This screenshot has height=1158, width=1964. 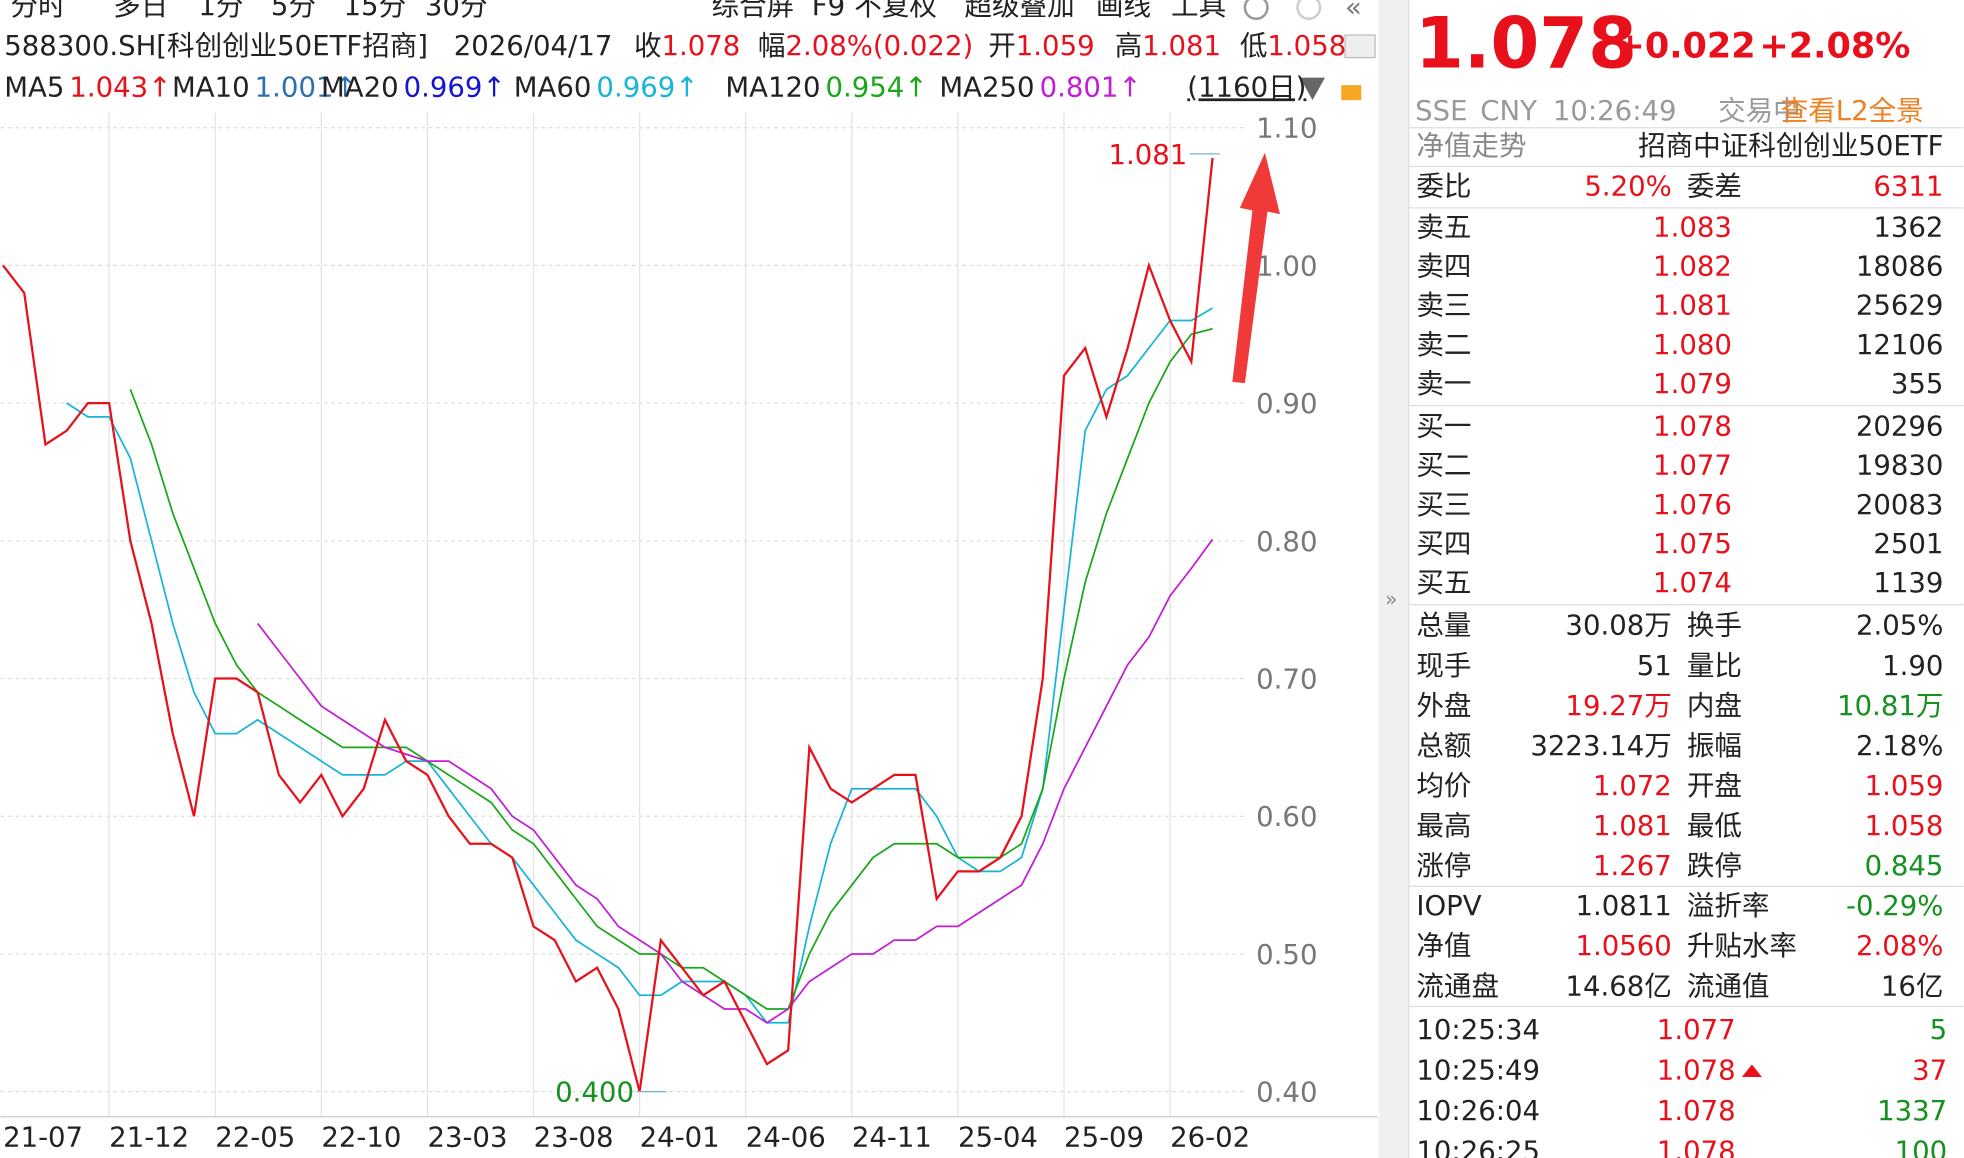 What do you see at coordinates (1286, 266) in the screenshot?
I see `y-tick-label: 1.00` at bounding box center [1286, 266].